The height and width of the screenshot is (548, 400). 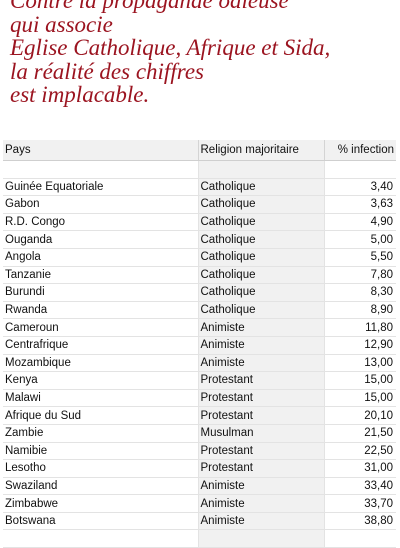 What do you see at coordinates (101, 275) in the screenshot?
I see `country-cell: Tanzanie` at bounding box center [101, 275].